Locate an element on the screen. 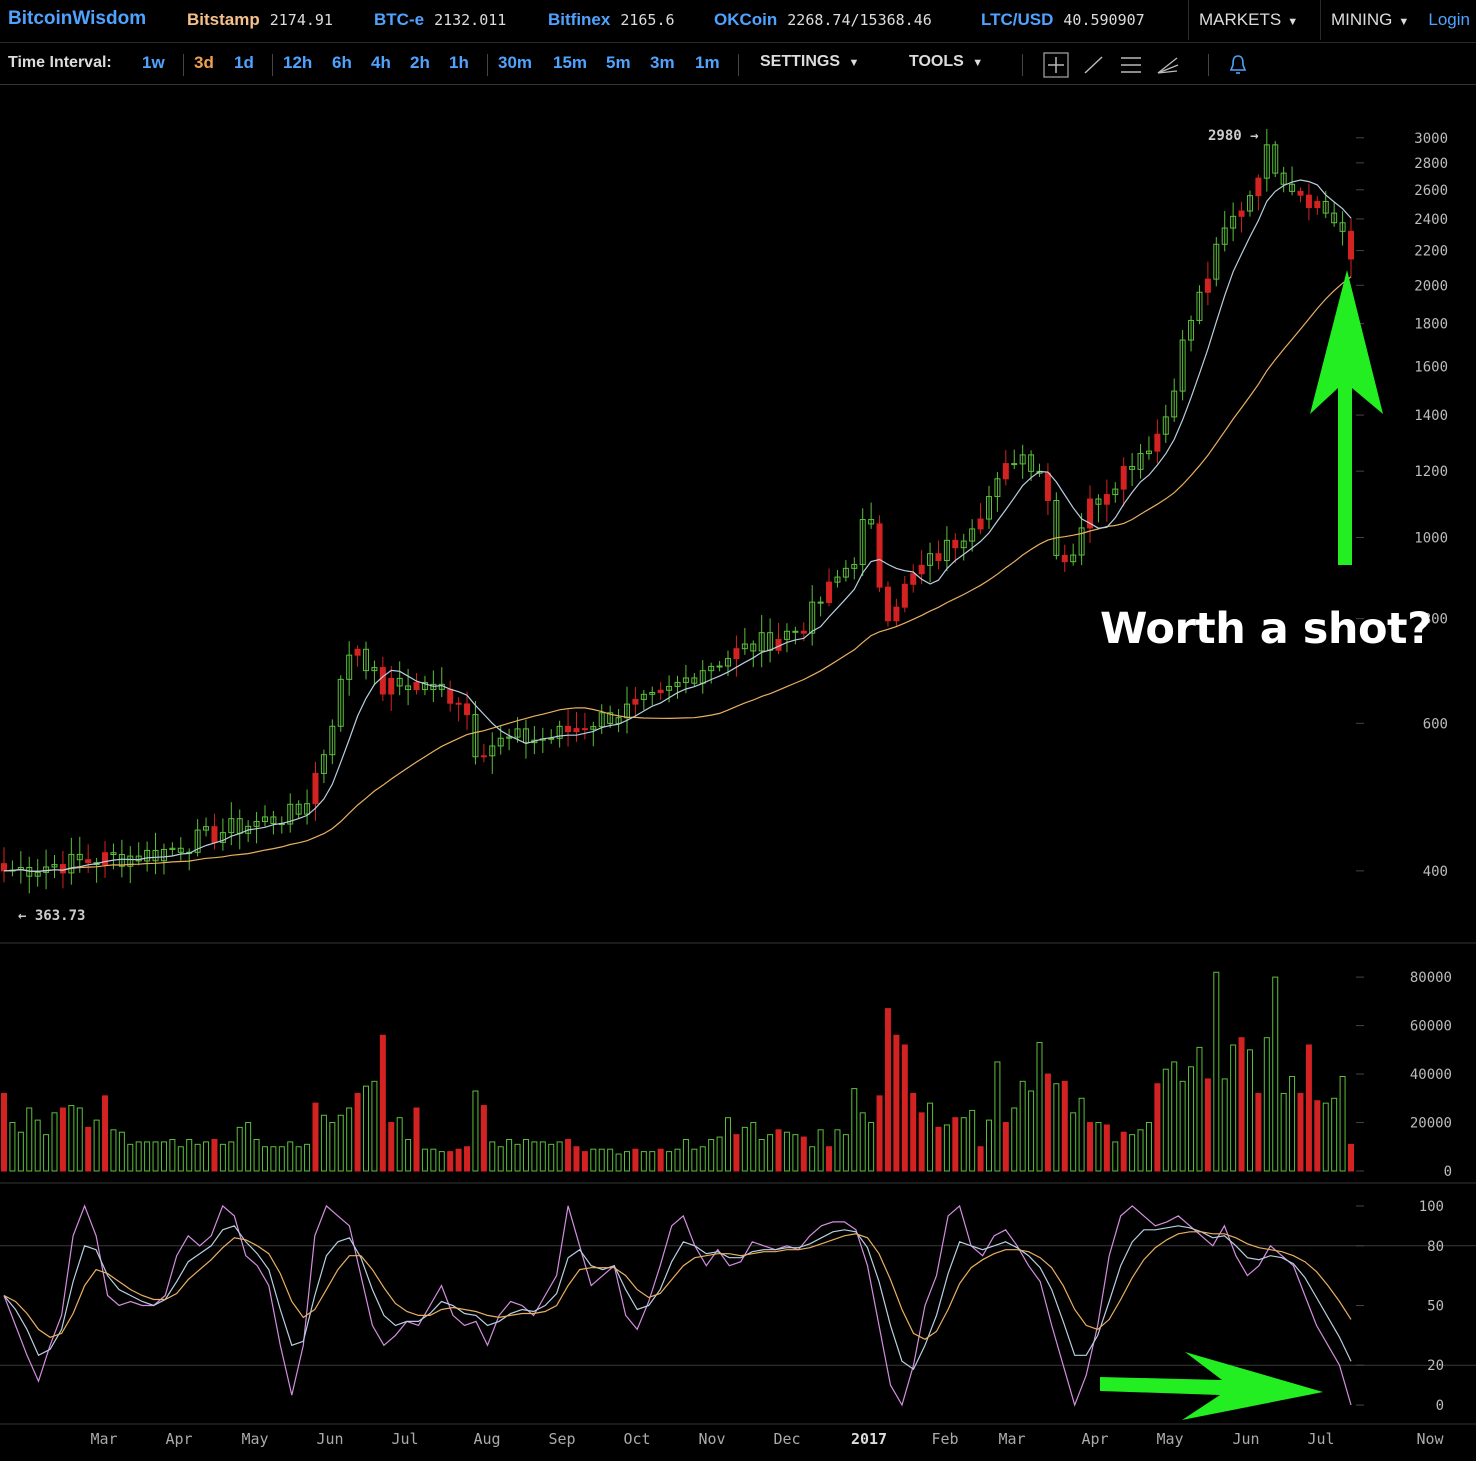 Image resolution: width=1476 pixels, height=1461 pixels. interval-2h: 2h is located at coordinates (420, 62).